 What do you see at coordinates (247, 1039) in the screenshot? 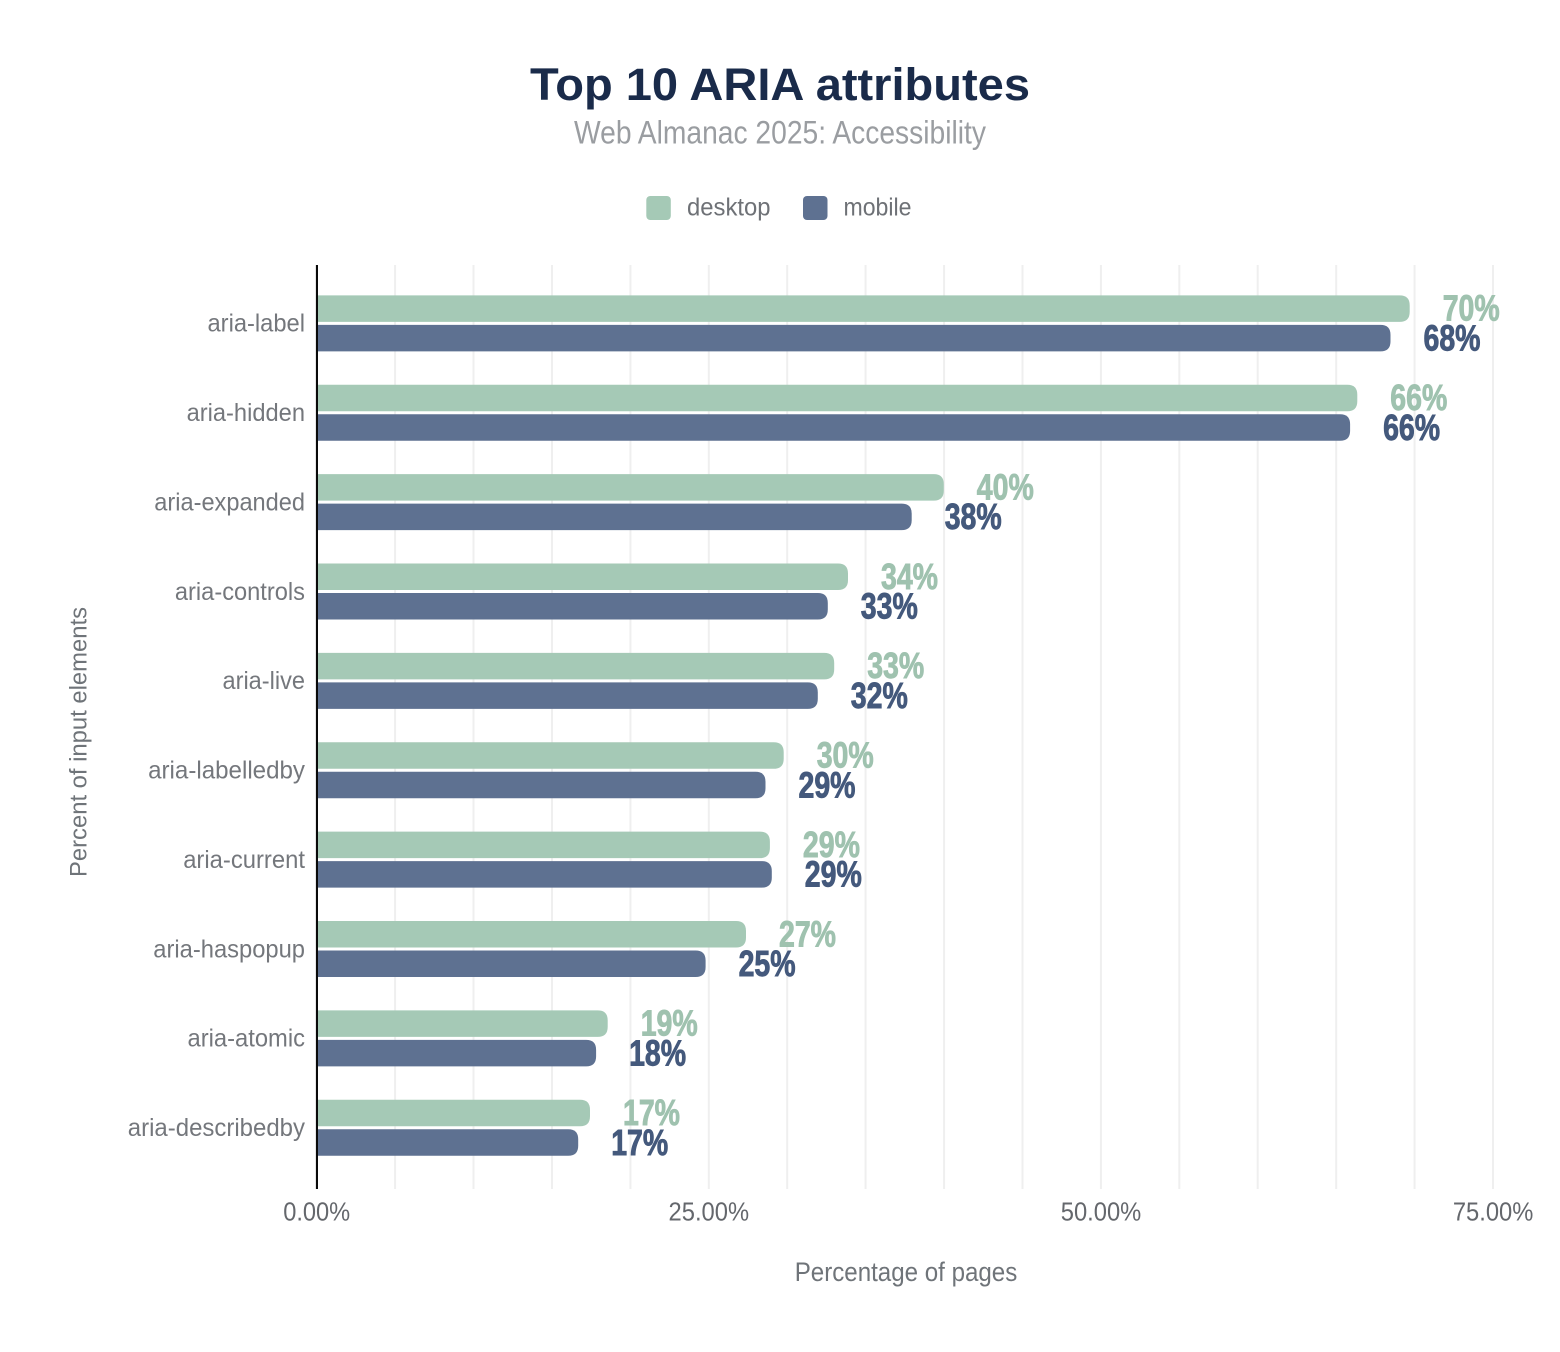
I see `svg-text: aria-atomic` at bounding box center [247, 1039].